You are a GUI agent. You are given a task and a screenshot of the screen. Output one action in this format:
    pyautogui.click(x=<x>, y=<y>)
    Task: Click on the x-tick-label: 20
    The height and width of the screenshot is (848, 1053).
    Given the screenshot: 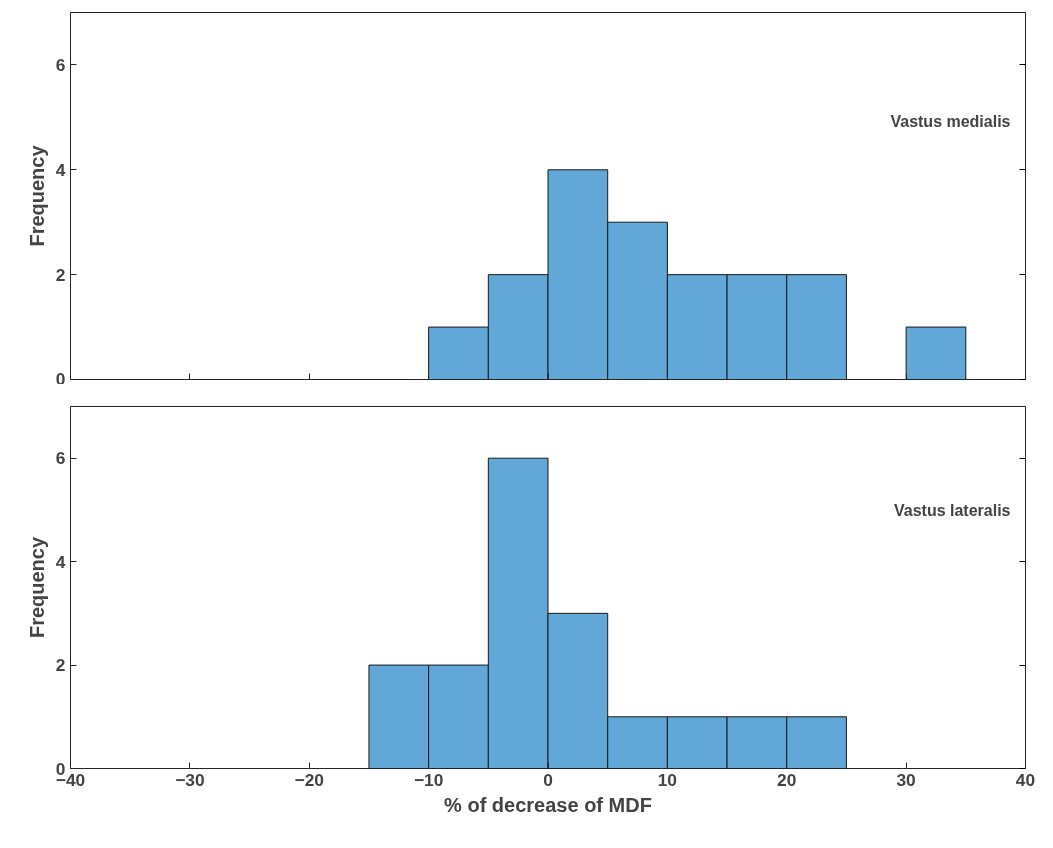 What is the action you would take?
    pyautogui.click(x=787, y=779)
    